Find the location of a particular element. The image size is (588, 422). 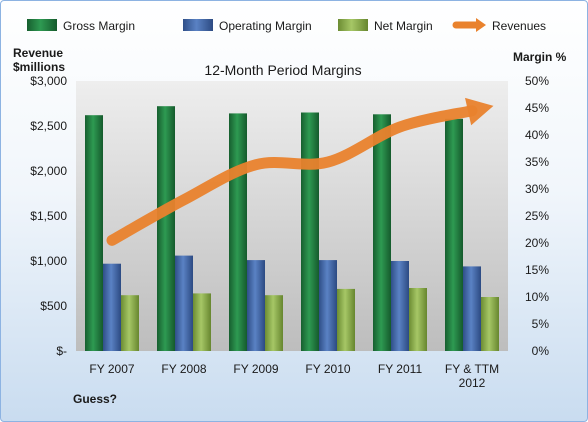

y-right-tick-label: 20% is located at coordinates (537, 243).